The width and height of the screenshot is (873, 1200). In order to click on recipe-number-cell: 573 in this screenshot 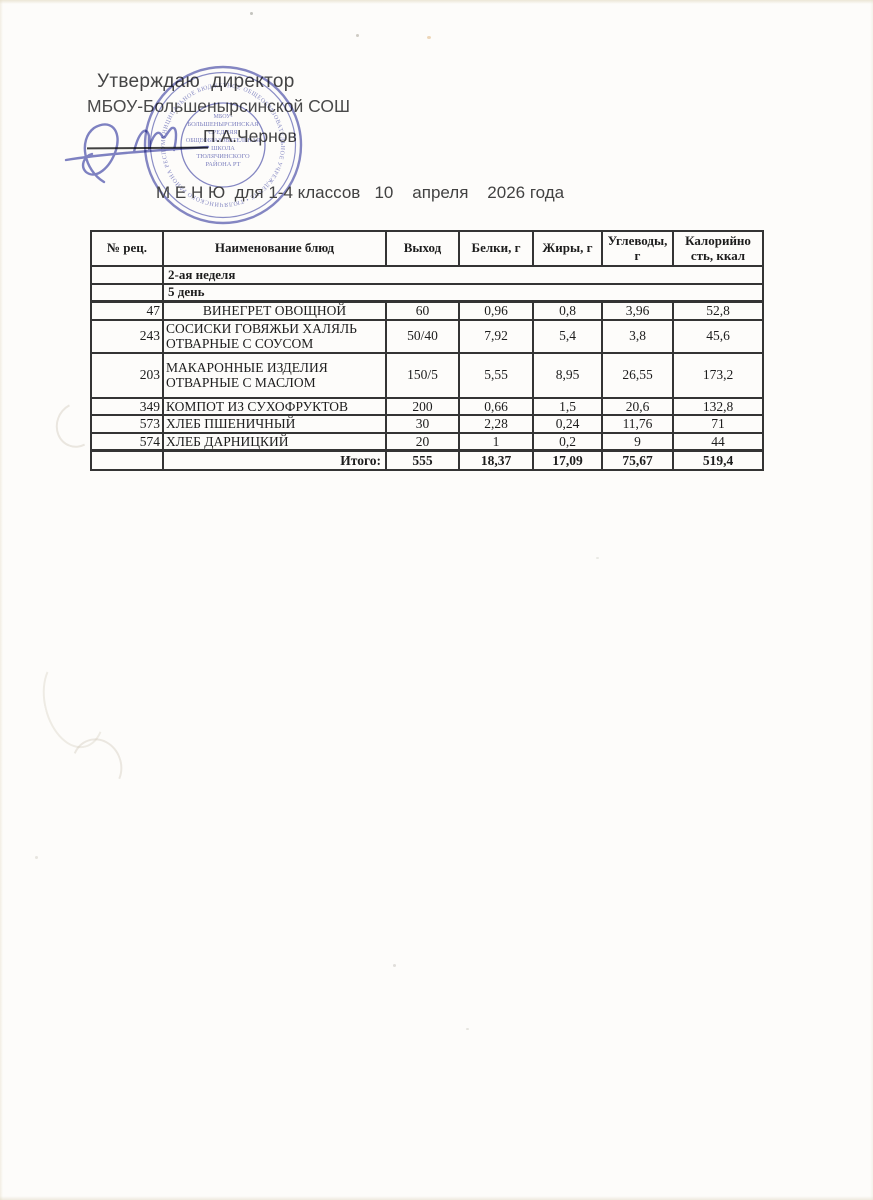, I will do `click(127, 424)`.